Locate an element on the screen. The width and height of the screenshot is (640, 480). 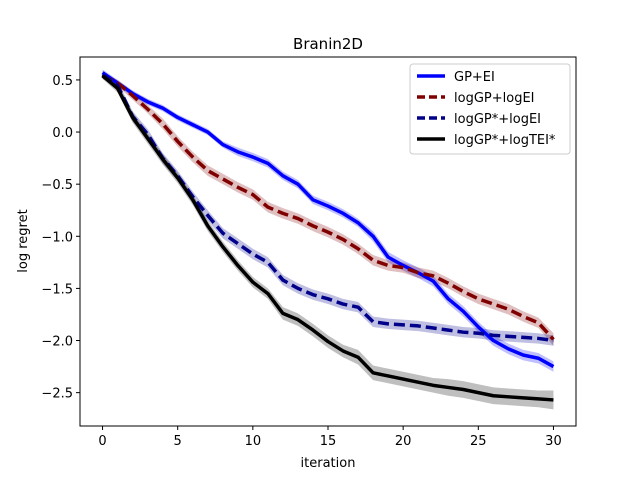
y-axis: 0.5 0.0 −0.5 −1.0 −1.5 −2.0 −2.5 is located at coordinates (60, 238).